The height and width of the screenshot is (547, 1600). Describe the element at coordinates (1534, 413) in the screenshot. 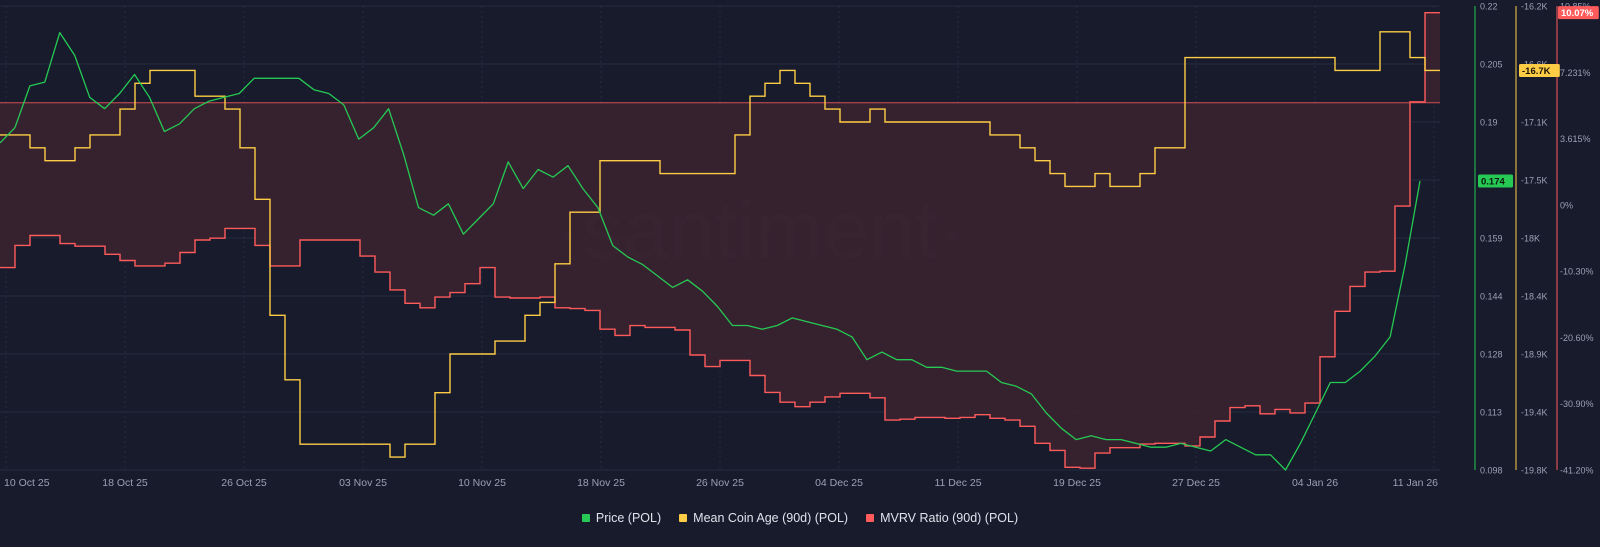

I see `y-tick-label-age: -19.4K` at that location.